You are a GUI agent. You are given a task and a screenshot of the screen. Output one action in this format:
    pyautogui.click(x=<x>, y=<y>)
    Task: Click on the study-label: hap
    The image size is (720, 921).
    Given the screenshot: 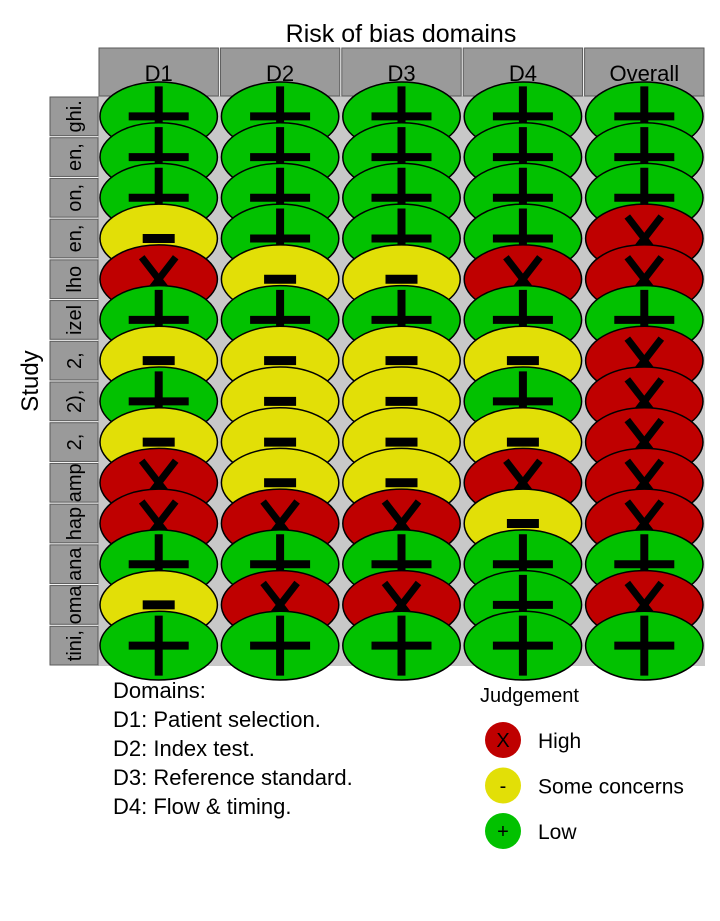 What is the action you would take?
    pyautogui.click(x=75, y=523)
    